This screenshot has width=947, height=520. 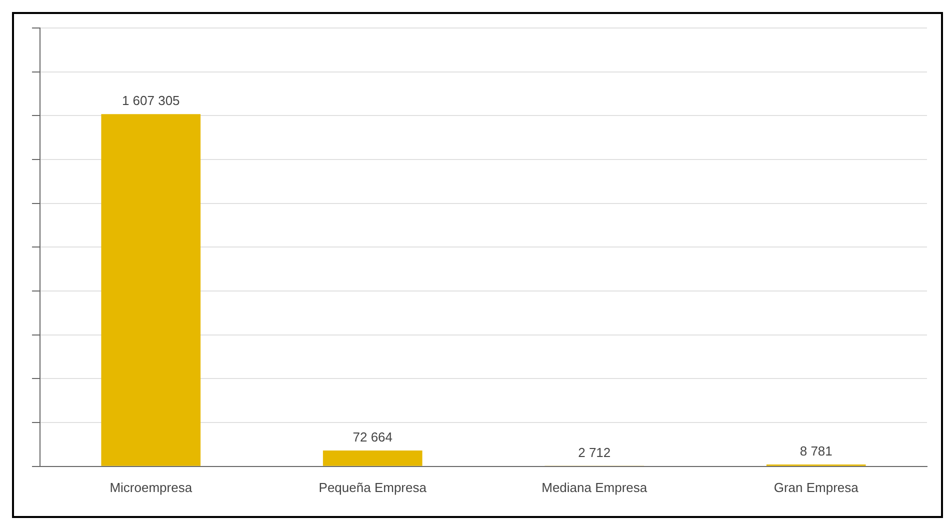 What do you see at coordinates (594, 452) in the screenshot?
I see `data-label: 2 712` at bounding box center [594, 452].